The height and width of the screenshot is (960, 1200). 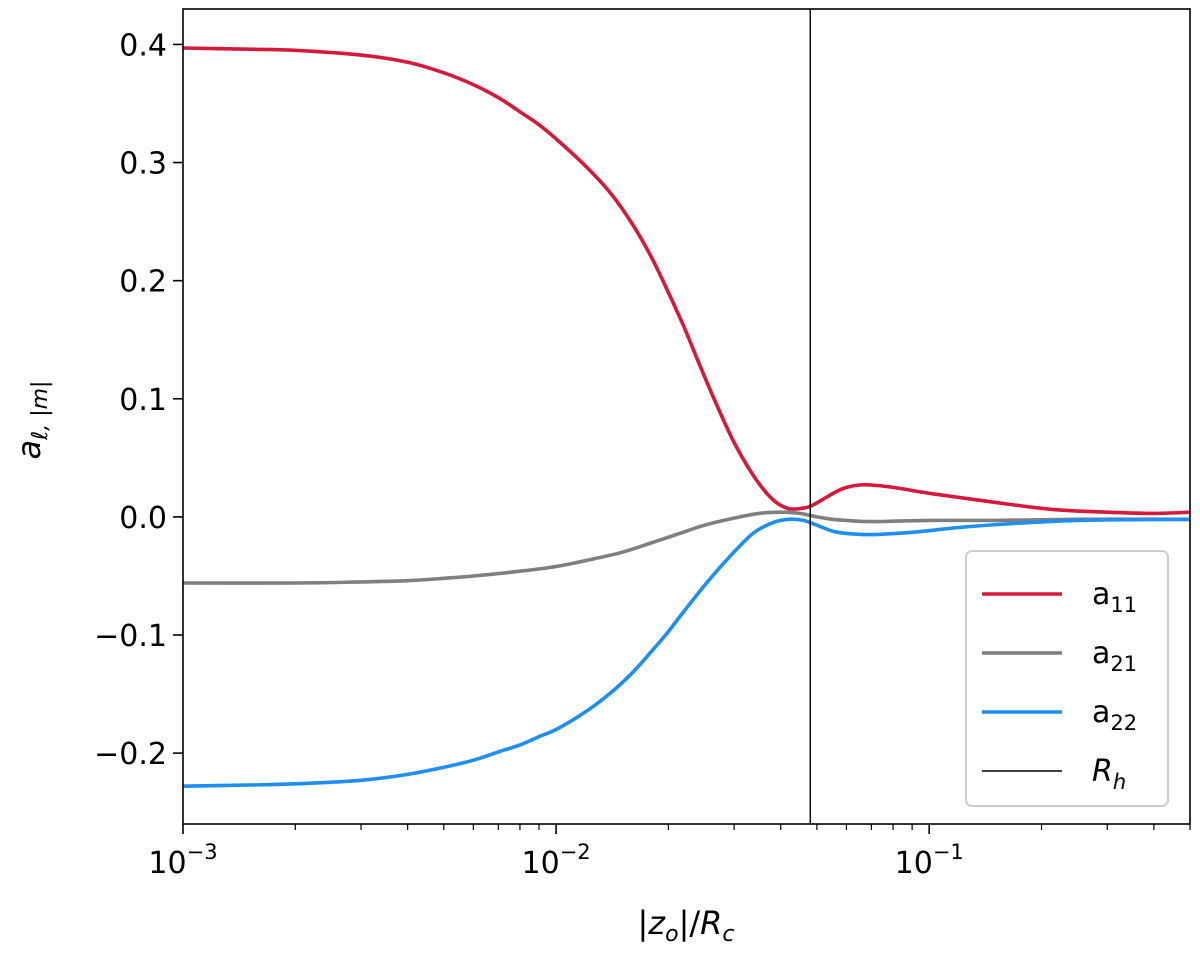 What do you see at coordinates (202, 852) in the screenshot?
I see `x-tick-exp: −3` at bounding box center [202, 852].